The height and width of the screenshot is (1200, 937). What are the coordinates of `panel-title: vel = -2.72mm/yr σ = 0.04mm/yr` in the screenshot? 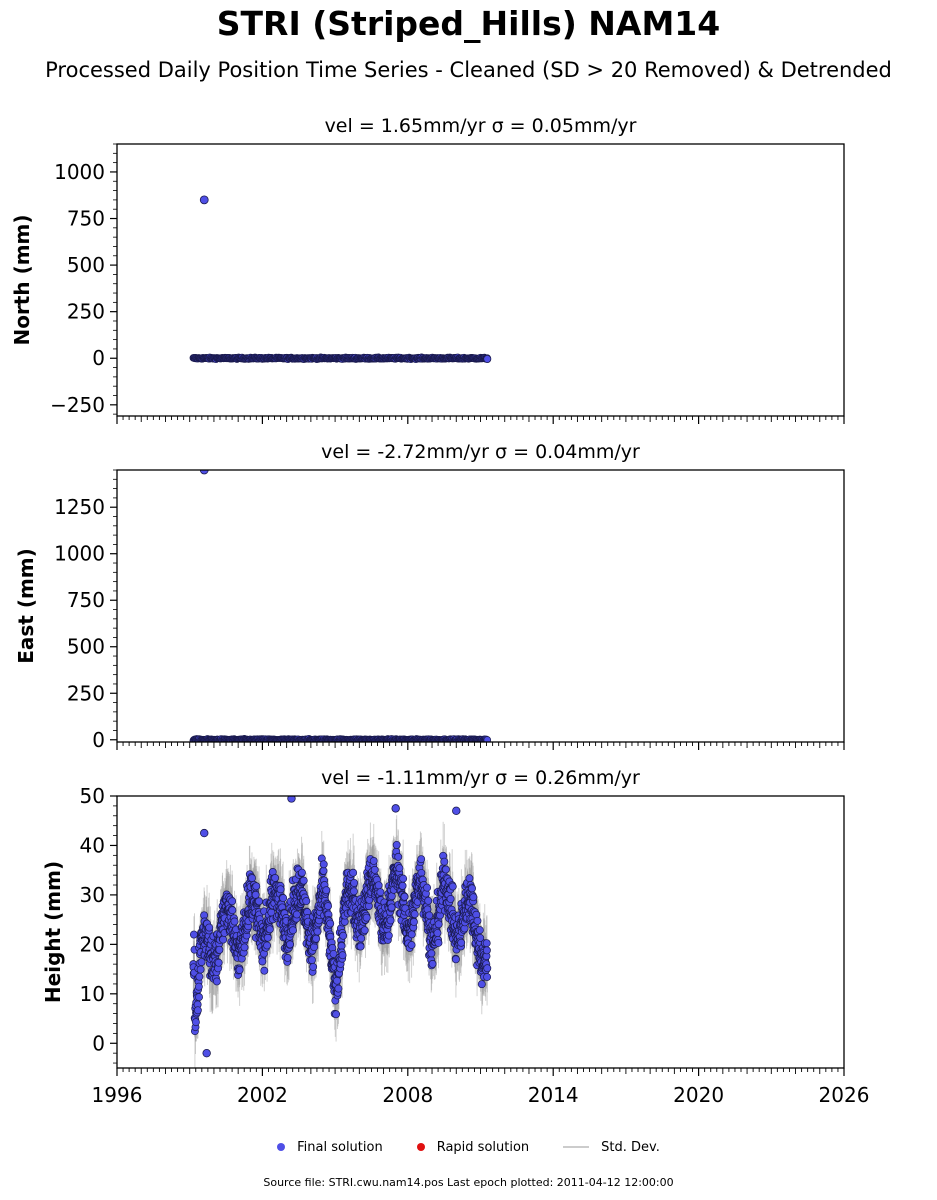 It's located at (480, 452).